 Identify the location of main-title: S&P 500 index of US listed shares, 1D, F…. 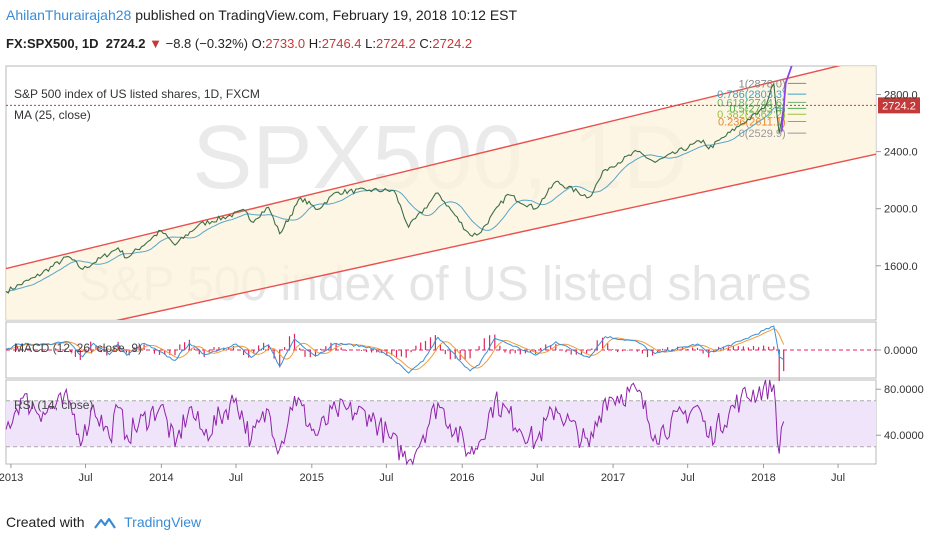
(137, 94).